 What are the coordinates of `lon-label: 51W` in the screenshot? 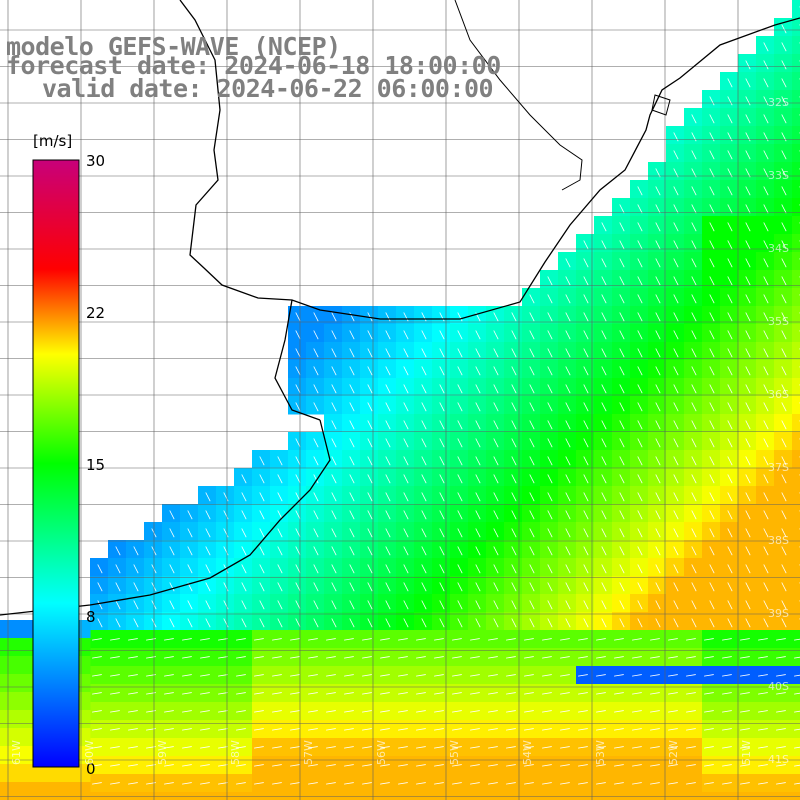 It's located at (746, 752).